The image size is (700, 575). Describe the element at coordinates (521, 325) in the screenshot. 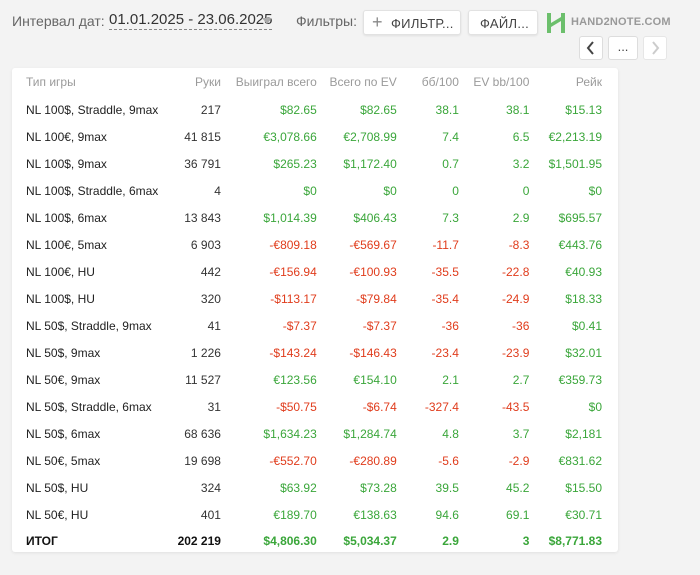

I see `ev-bb100-cell: -36` at that location.